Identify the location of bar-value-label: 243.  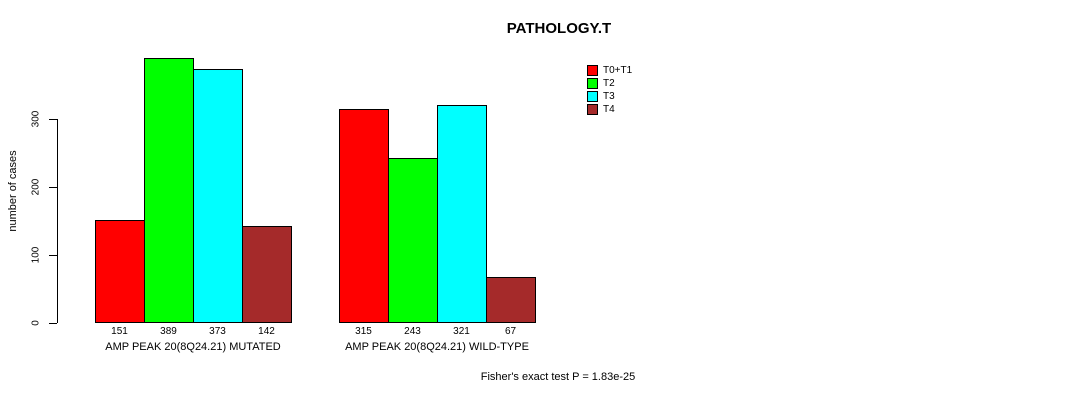
(412, 331).